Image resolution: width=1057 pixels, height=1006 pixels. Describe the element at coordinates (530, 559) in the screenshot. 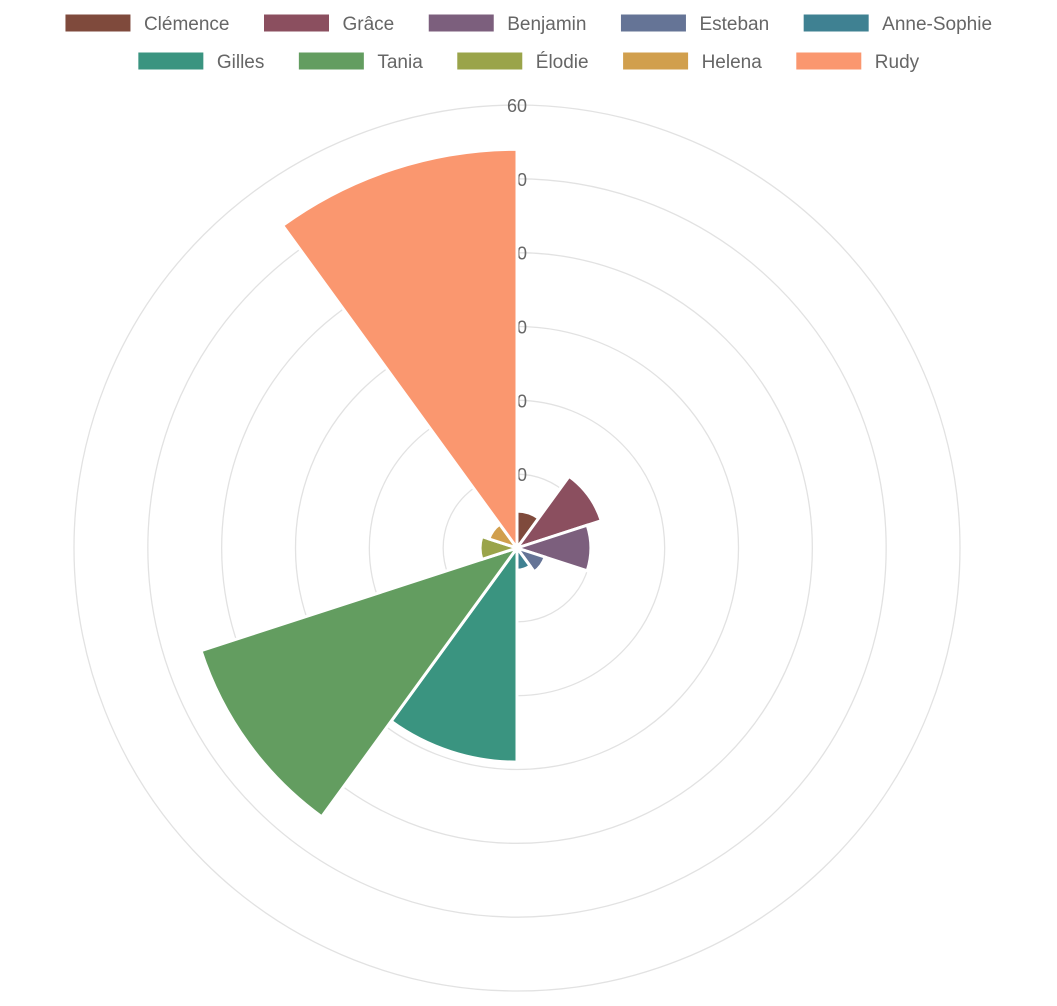

I see `slice-esteban` at that location.